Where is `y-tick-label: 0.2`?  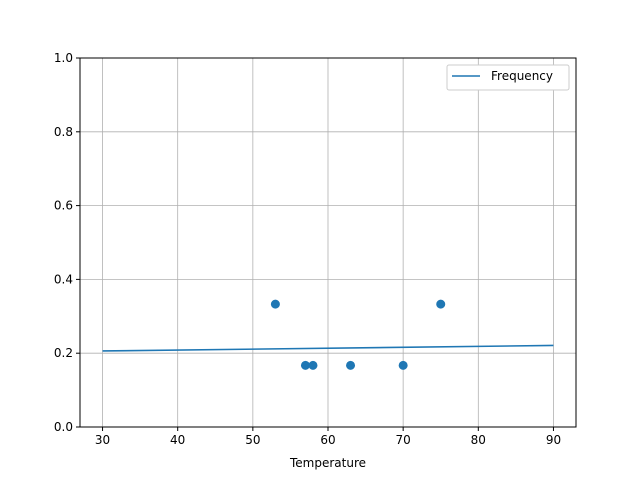
y-tick-label: 0.2 is located at coordinates (63, 353).